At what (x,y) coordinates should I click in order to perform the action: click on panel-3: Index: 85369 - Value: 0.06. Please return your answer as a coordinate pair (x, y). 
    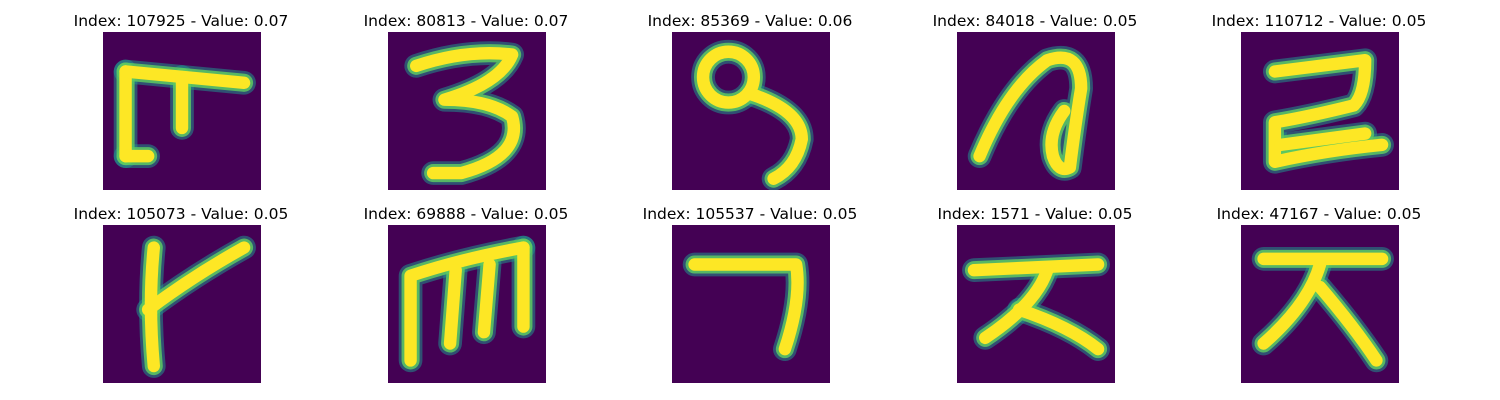
    Looking at the image, I should click on (750, 105).